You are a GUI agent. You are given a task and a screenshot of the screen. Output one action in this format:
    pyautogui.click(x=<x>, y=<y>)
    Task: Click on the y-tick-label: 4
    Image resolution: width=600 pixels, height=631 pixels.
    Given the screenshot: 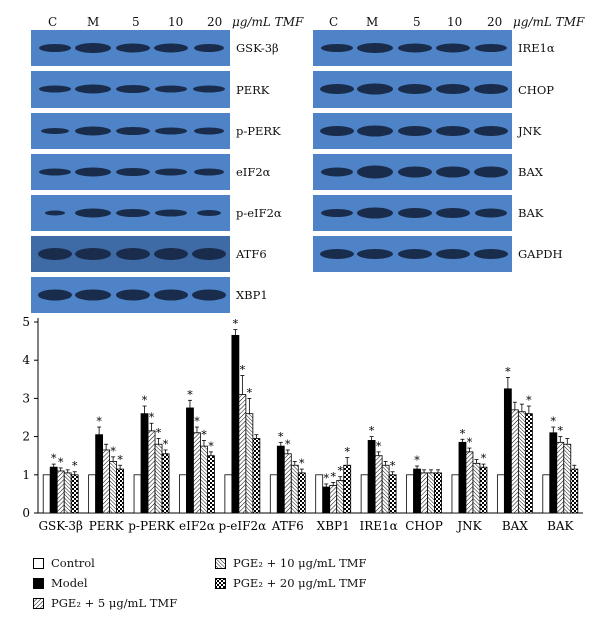 What is the action you would take?
    pyautogui.click(x=26, y=360)
    